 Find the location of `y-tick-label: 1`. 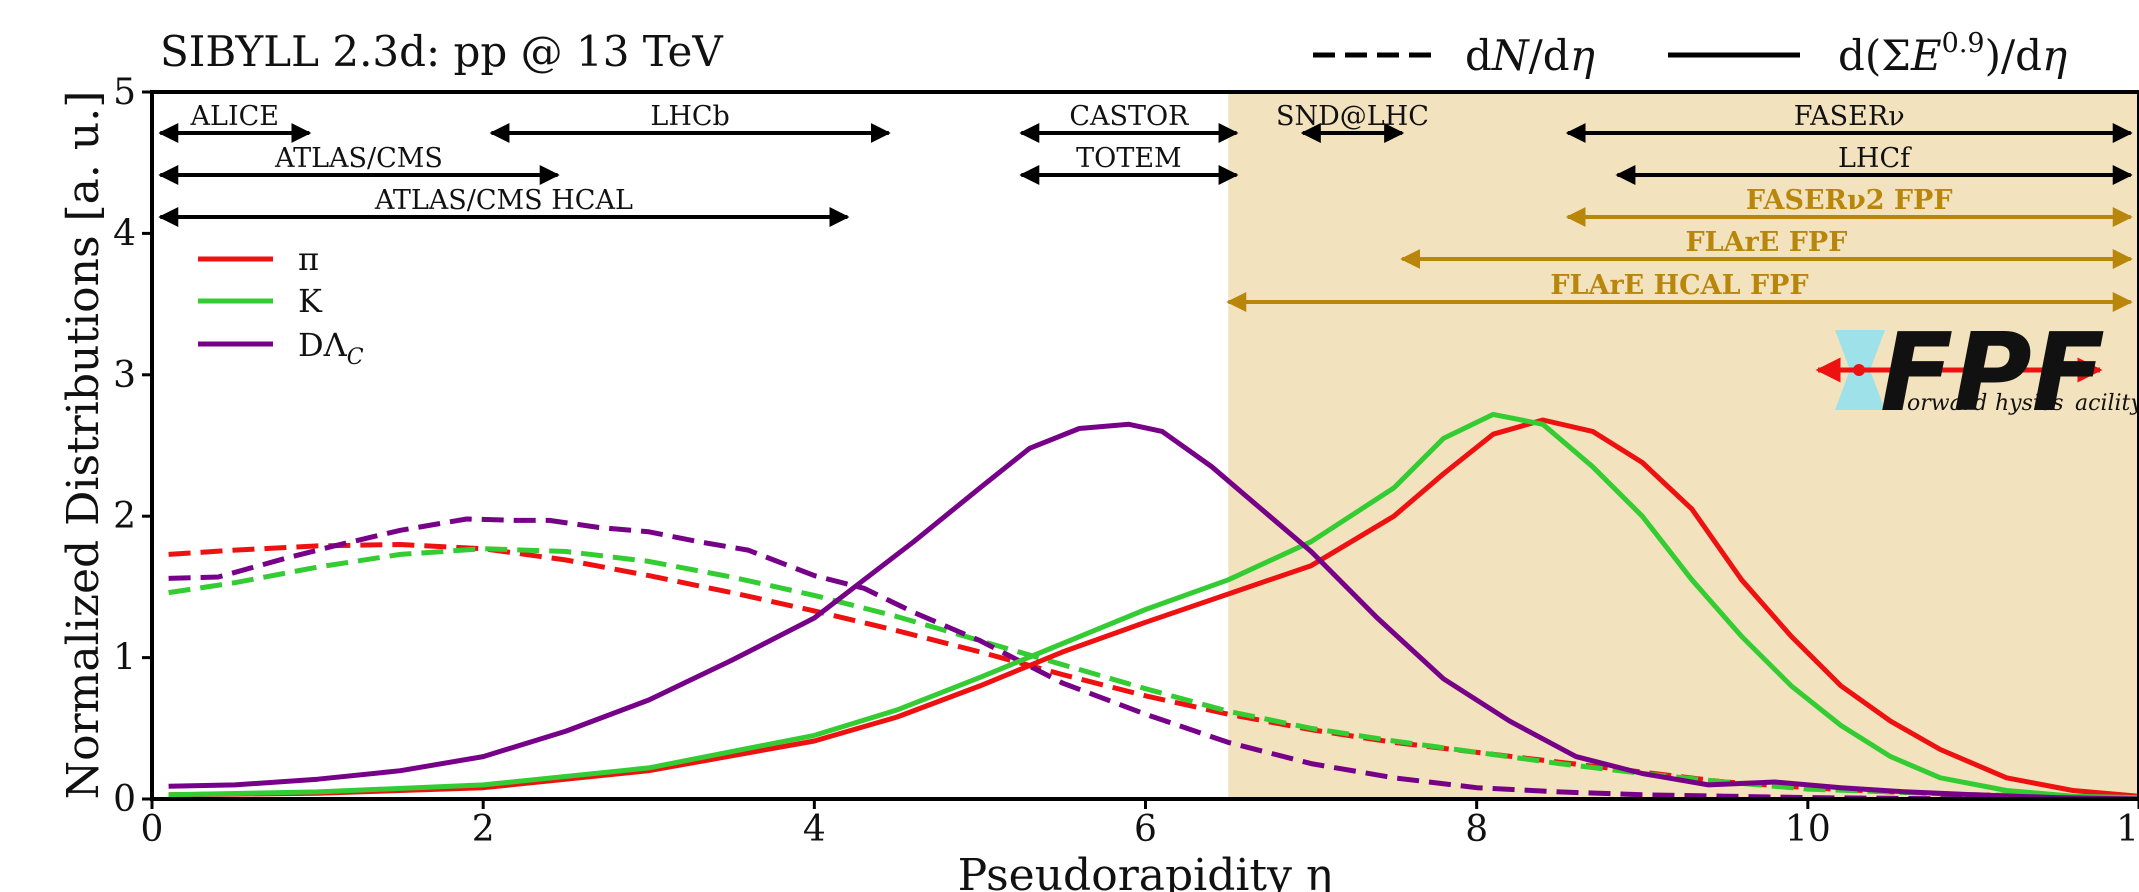

y-tick-label: 1 is located at coordinates (124, 658).